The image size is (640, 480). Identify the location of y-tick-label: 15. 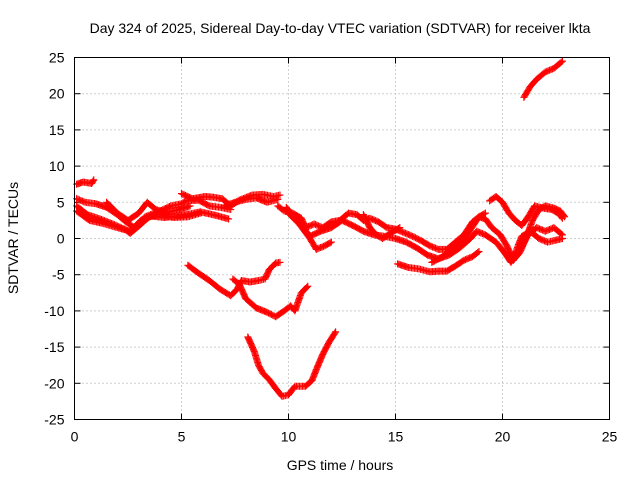
(57, 130).